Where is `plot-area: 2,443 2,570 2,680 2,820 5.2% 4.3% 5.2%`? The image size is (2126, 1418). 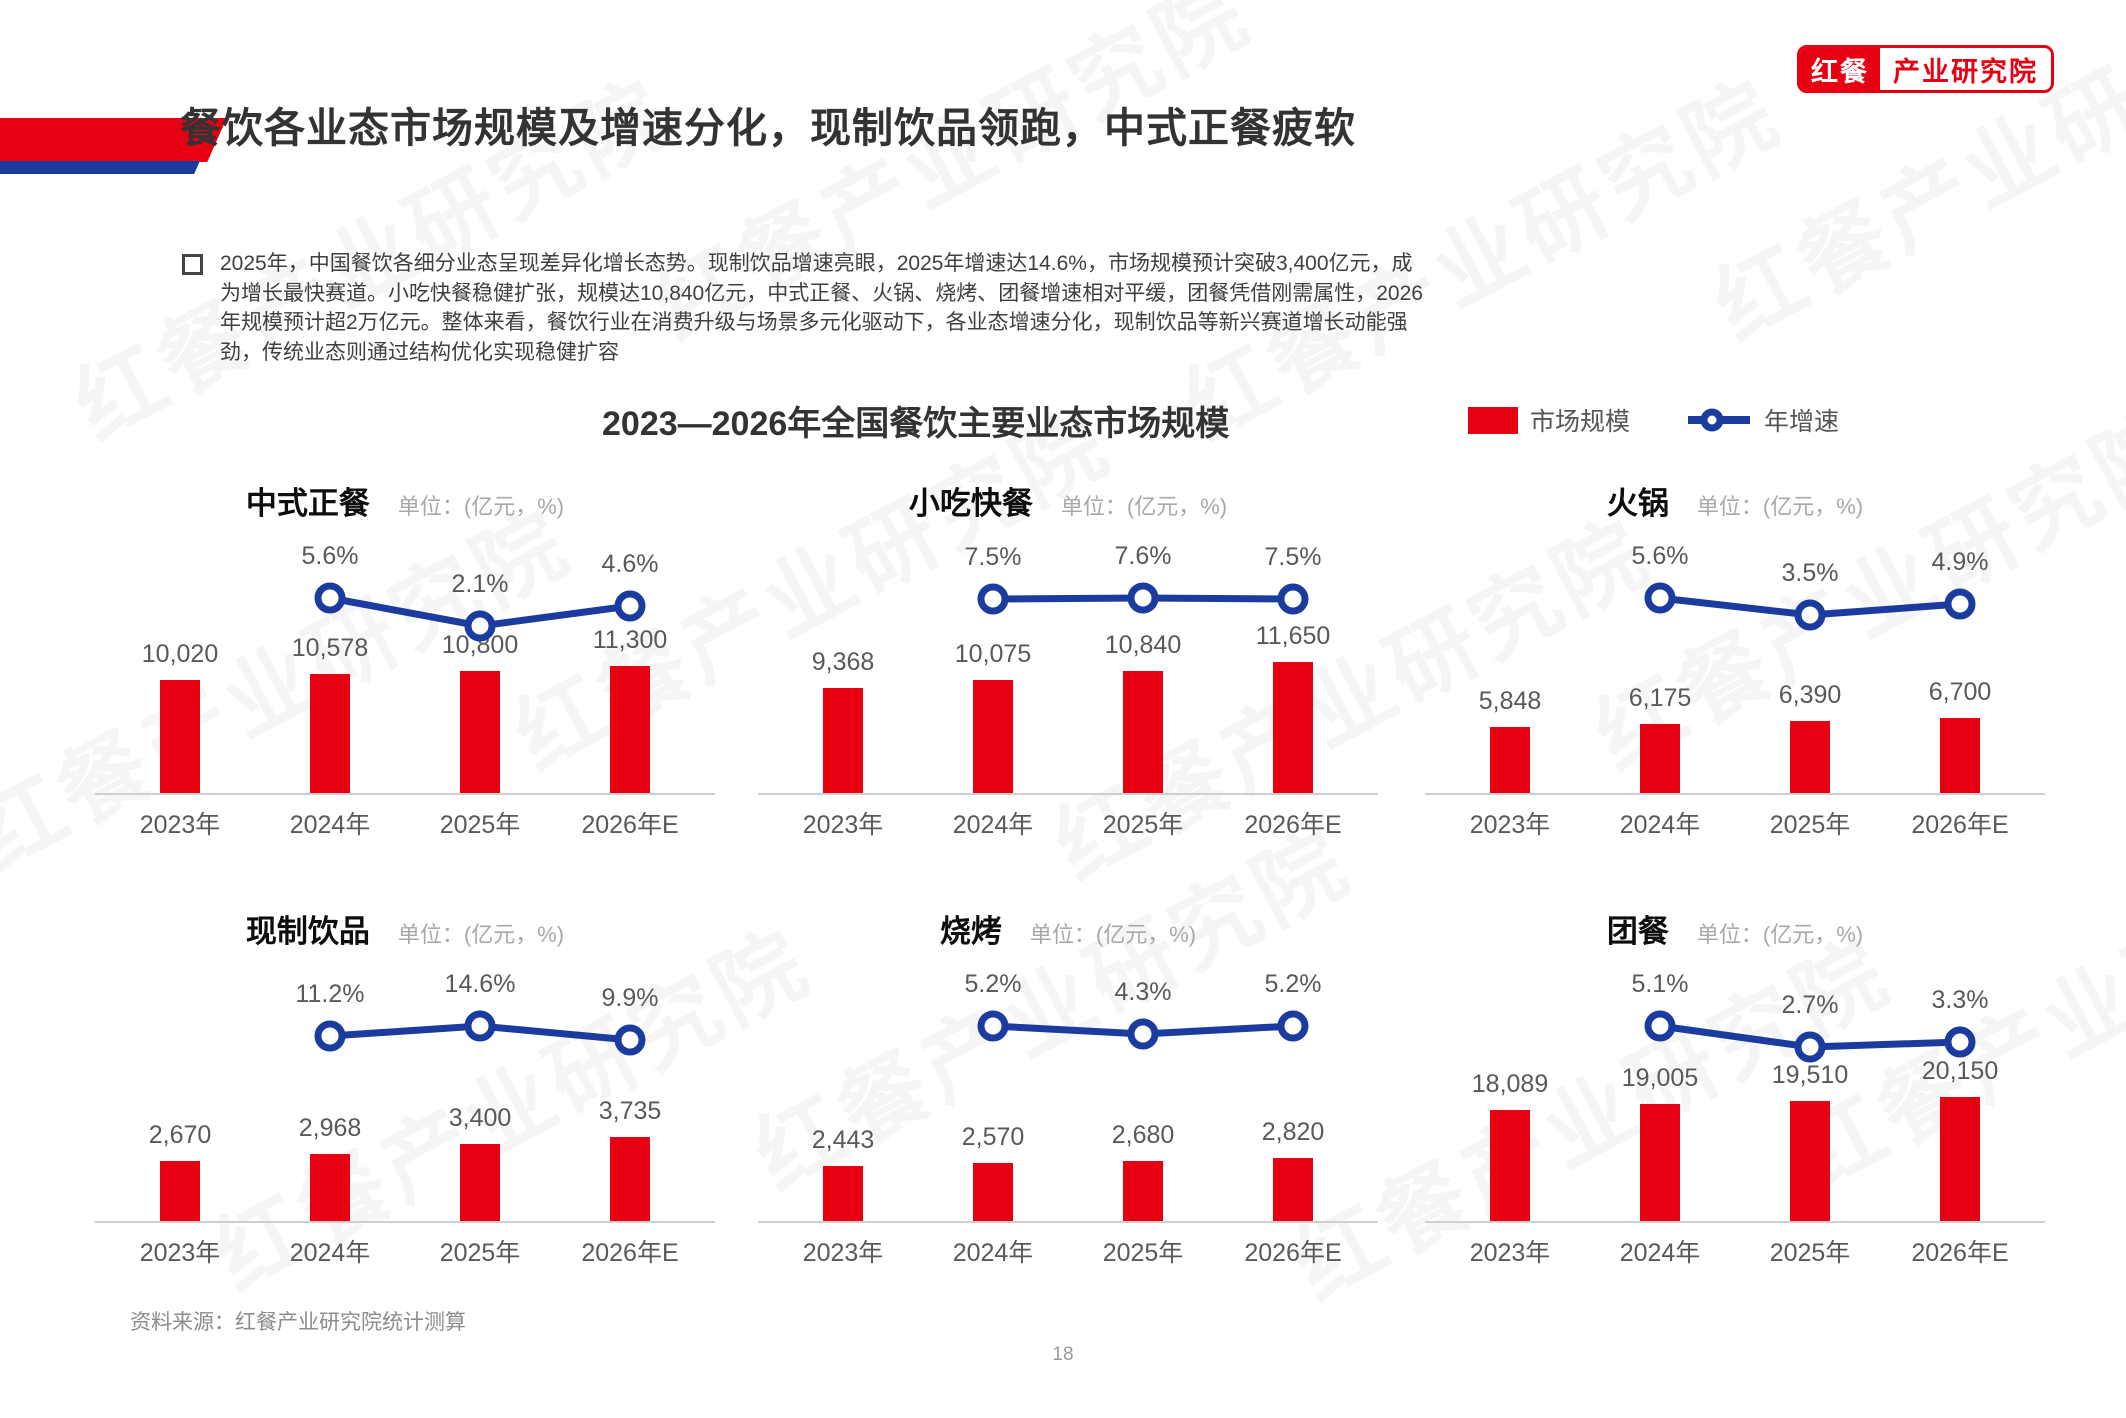 plot-area: 2,443 2,570 2,680 2,820 5.2% 4.3% 5.2% is located at coordinates (1068, 1094).